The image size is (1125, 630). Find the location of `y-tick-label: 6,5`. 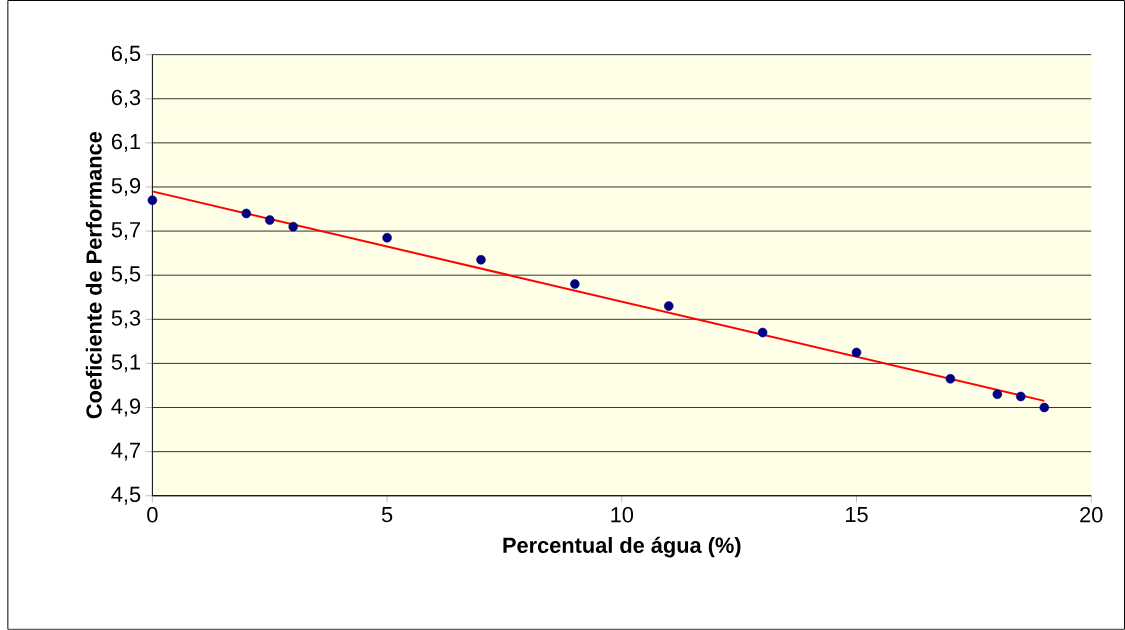

y-tick-label: 6,5 is located at coordinates (126, 54).